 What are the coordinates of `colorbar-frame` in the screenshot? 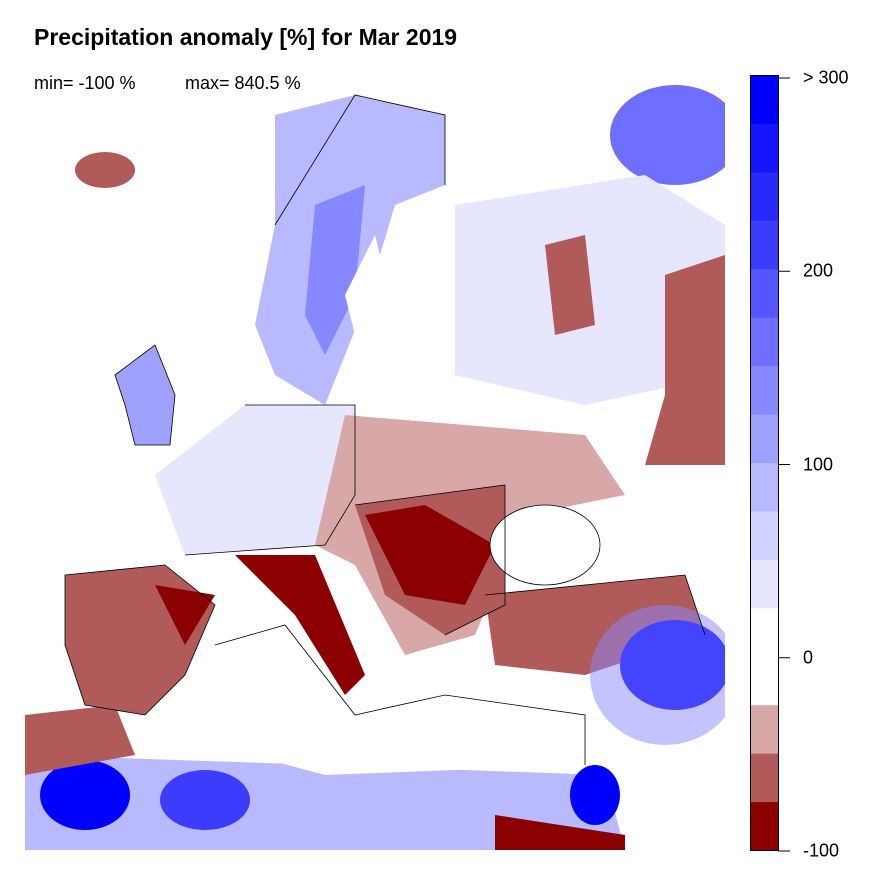 It's located at (764, 463).